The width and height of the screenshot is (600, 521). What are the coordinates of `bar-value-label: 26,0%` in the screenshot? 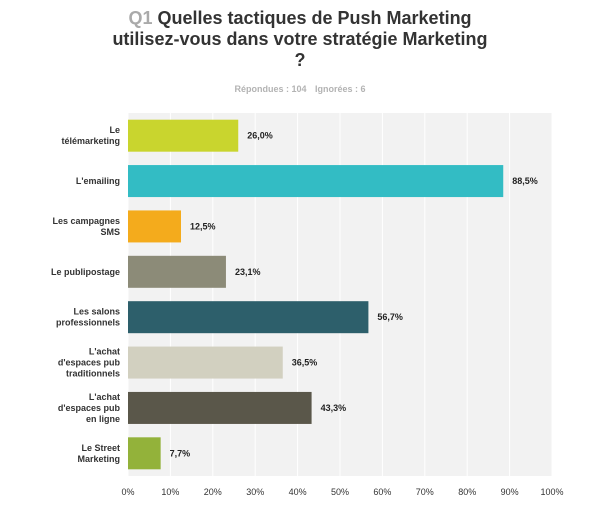 It's located at (260, 136).